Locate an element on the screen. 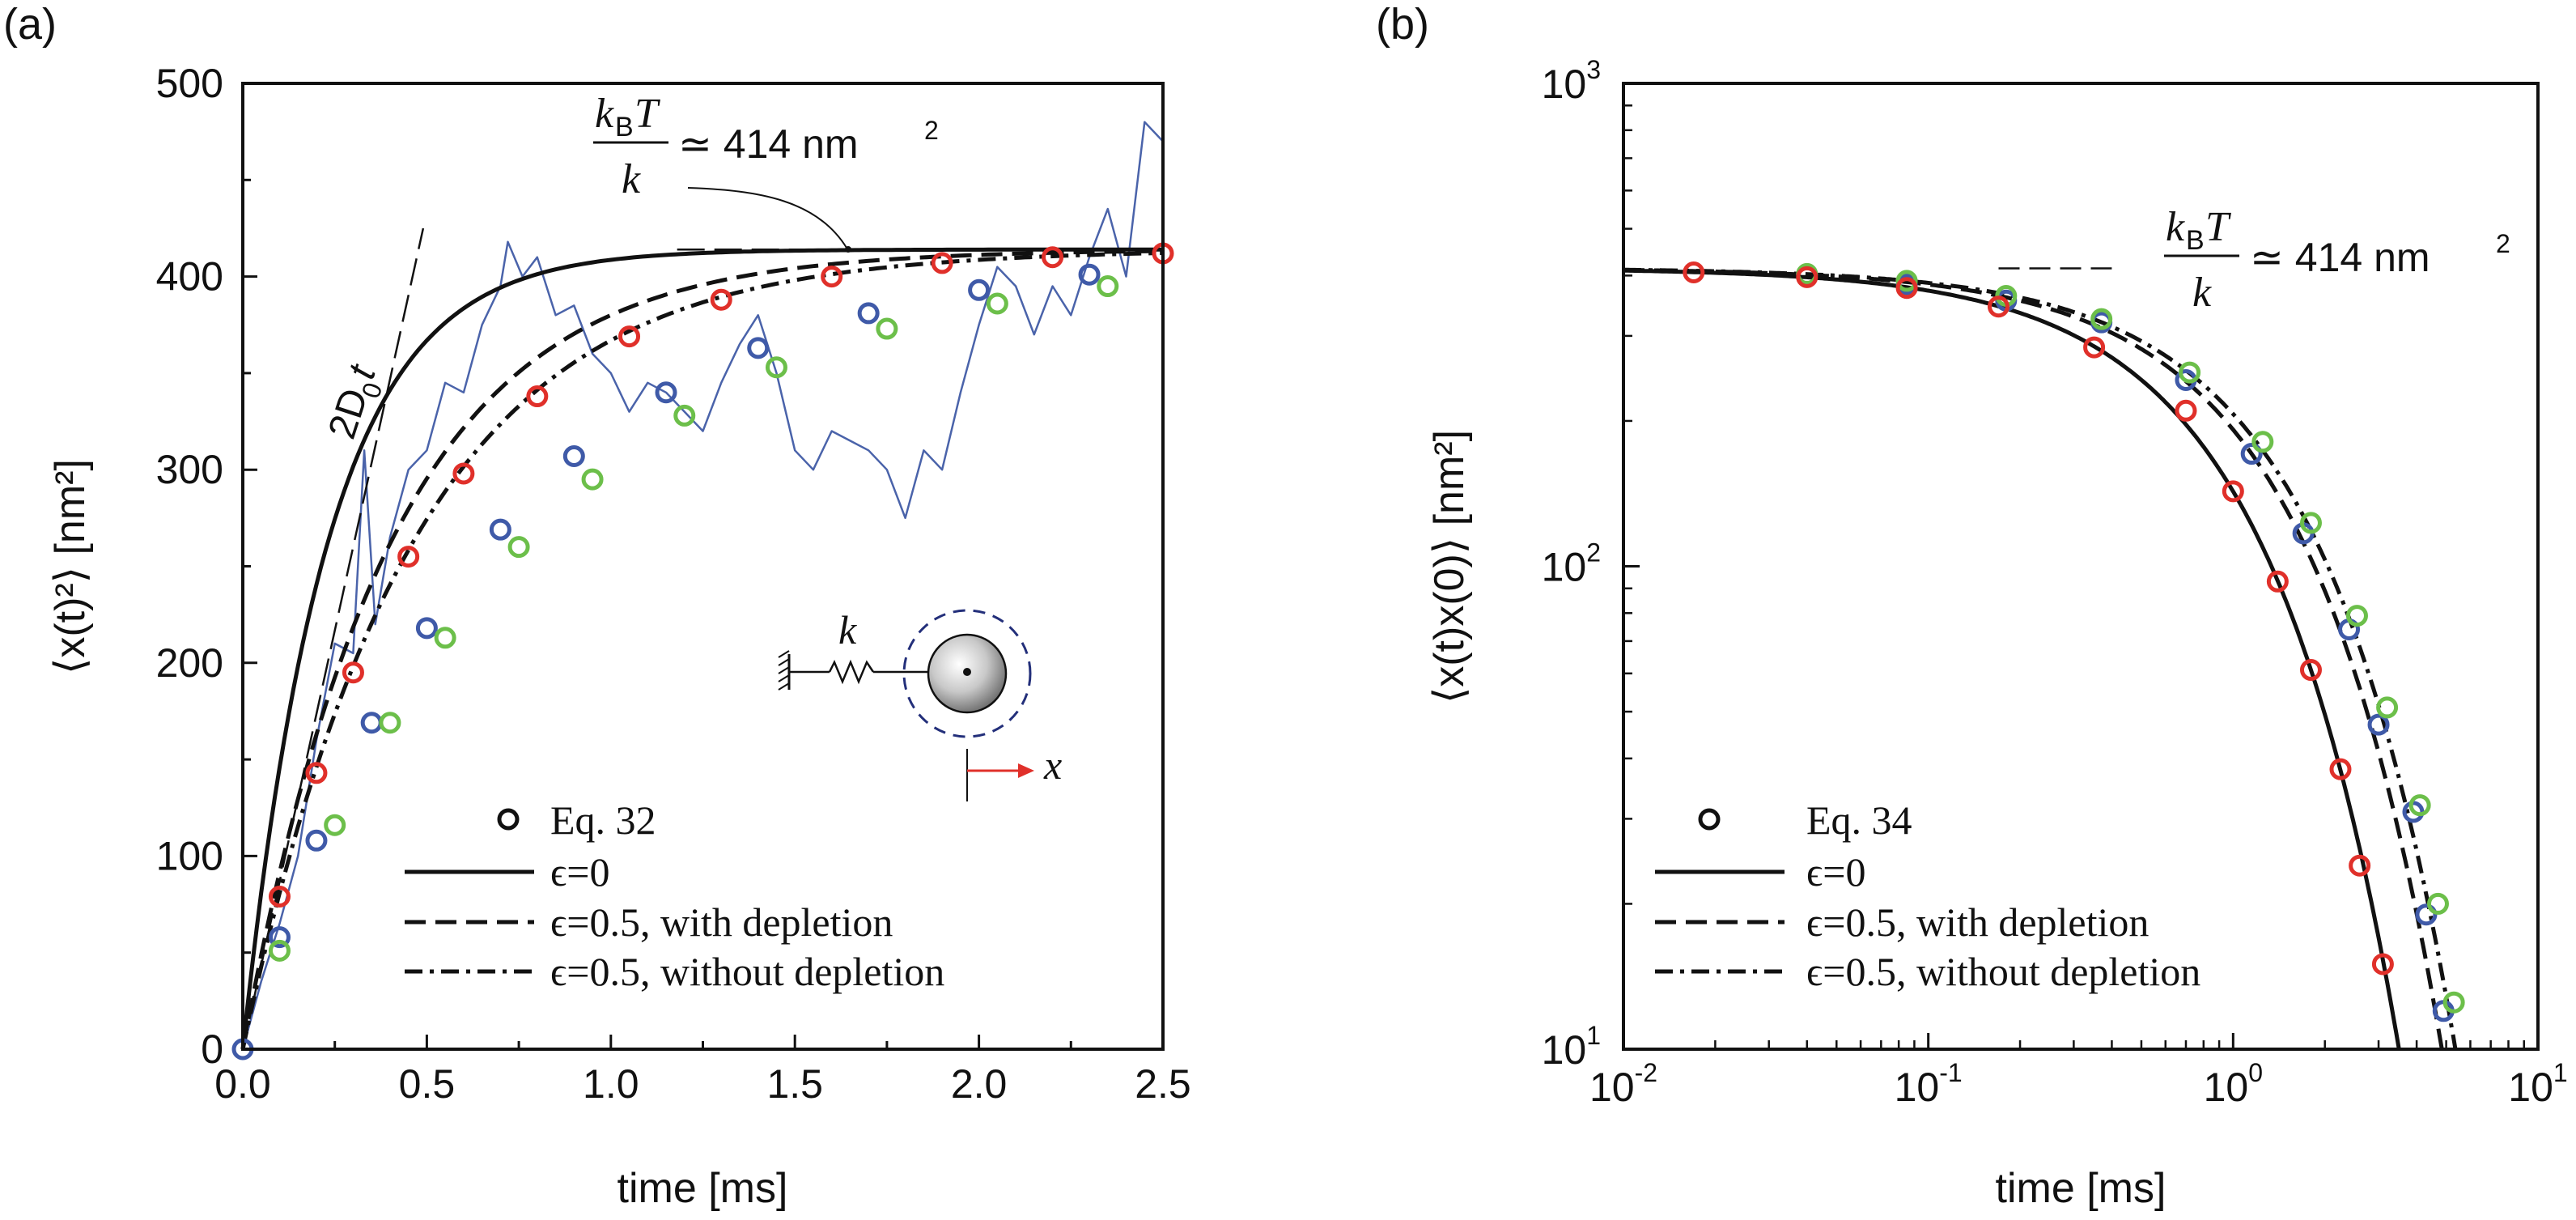  chart-a-ytick-label: 500 is located at coordinates (189, 83).